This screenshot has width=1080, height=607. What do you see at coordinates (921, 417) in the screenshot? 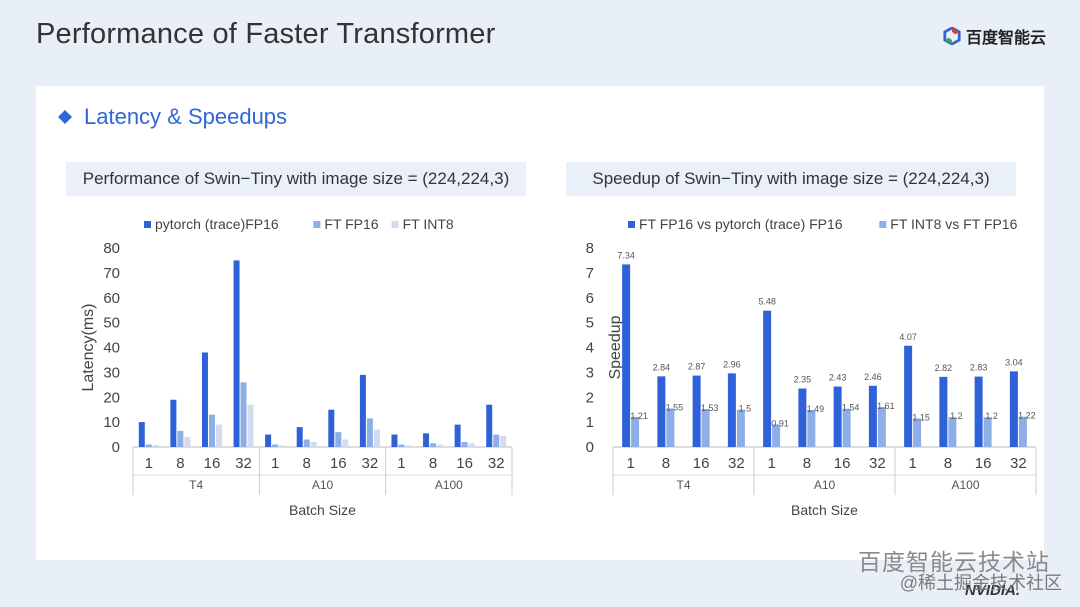
I see `data-label: 1.15` at bounding box center [921, 417].